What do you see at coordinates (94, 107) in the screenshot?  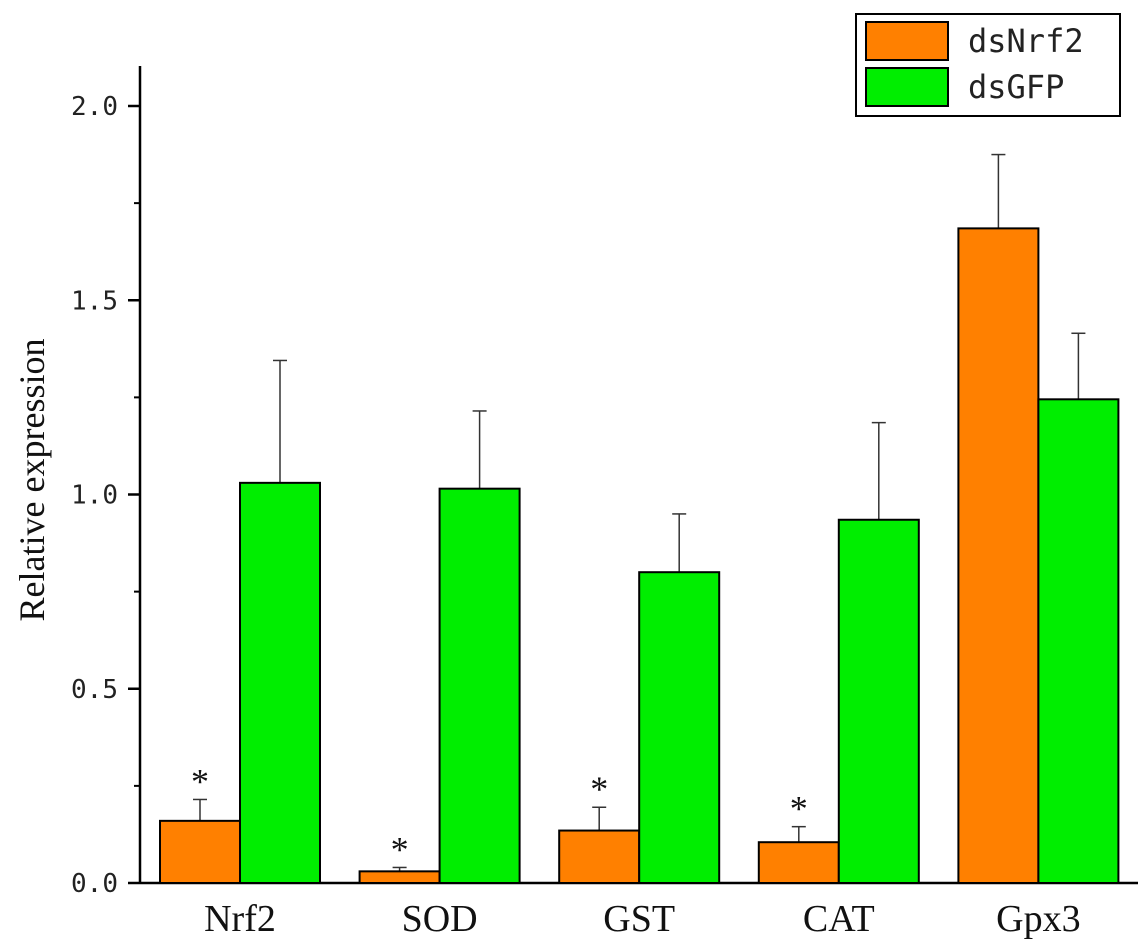 I see `y-tick-label: 2.0` at bounding box center [94, 107].